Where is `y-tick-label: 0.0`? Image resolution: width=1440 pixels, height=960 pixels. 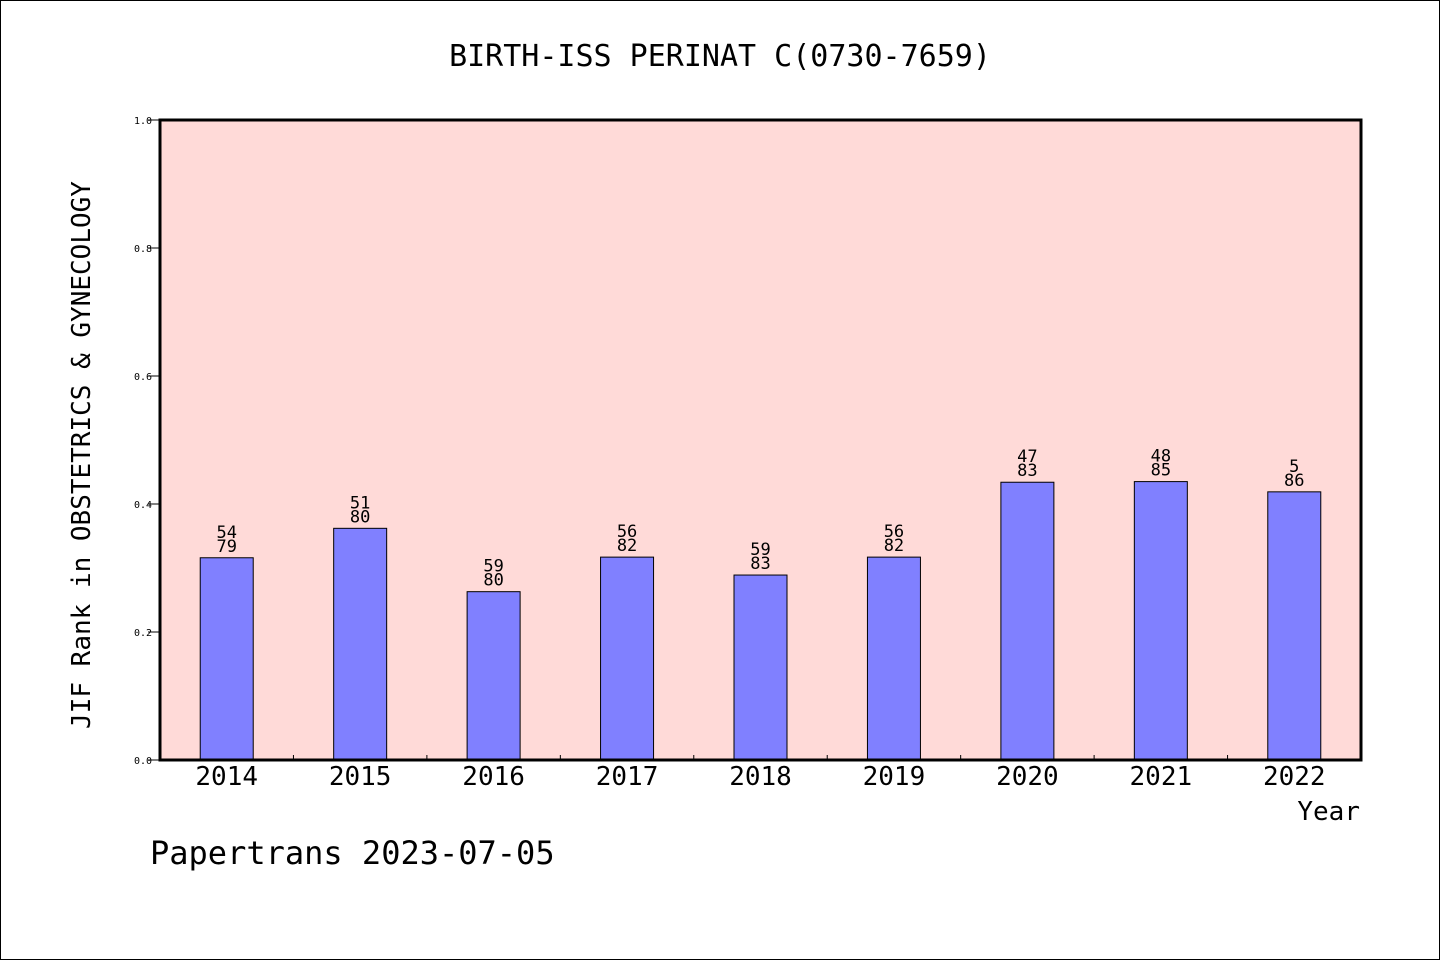
y-tick-label: 0.0 is located at coordinates (143, 761).